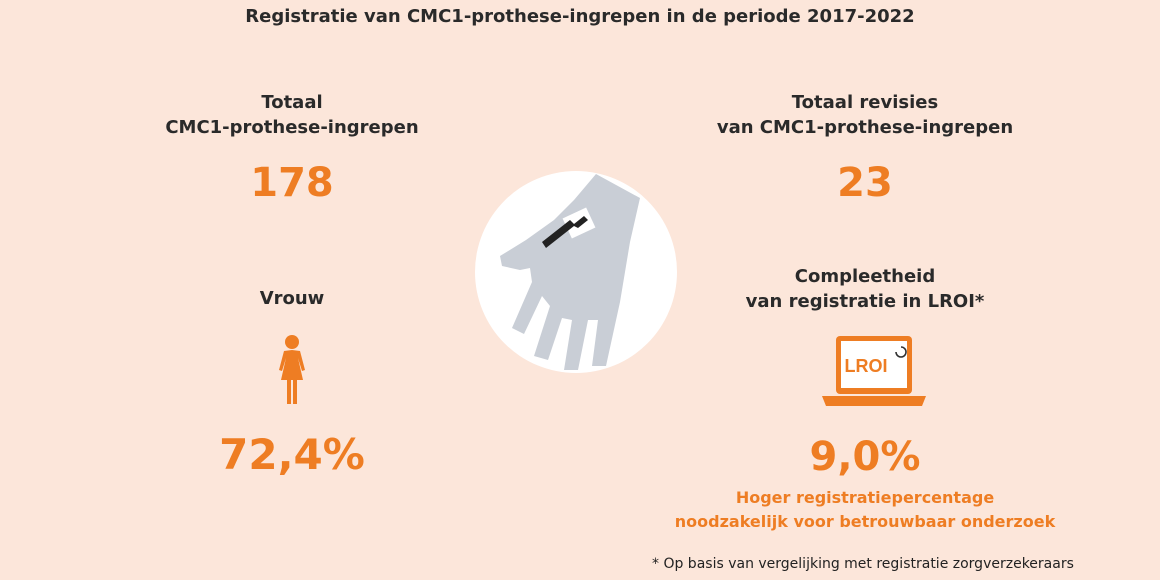 The width and height of the screenshot is (1160, 580). What do you see at coordinates (292, 183) in the screenshot?
I see `total-value: 178` at bounding box center [292, 183].